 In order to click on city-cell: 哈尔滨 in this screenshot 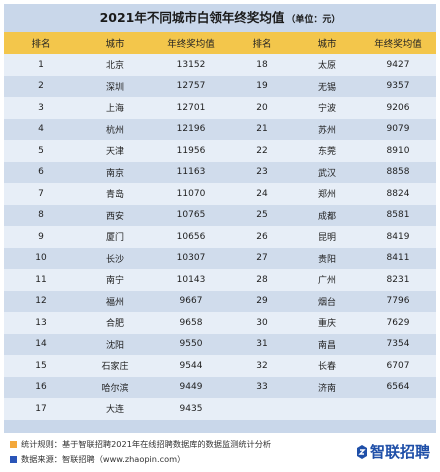, I will do `click(115, 388)`.